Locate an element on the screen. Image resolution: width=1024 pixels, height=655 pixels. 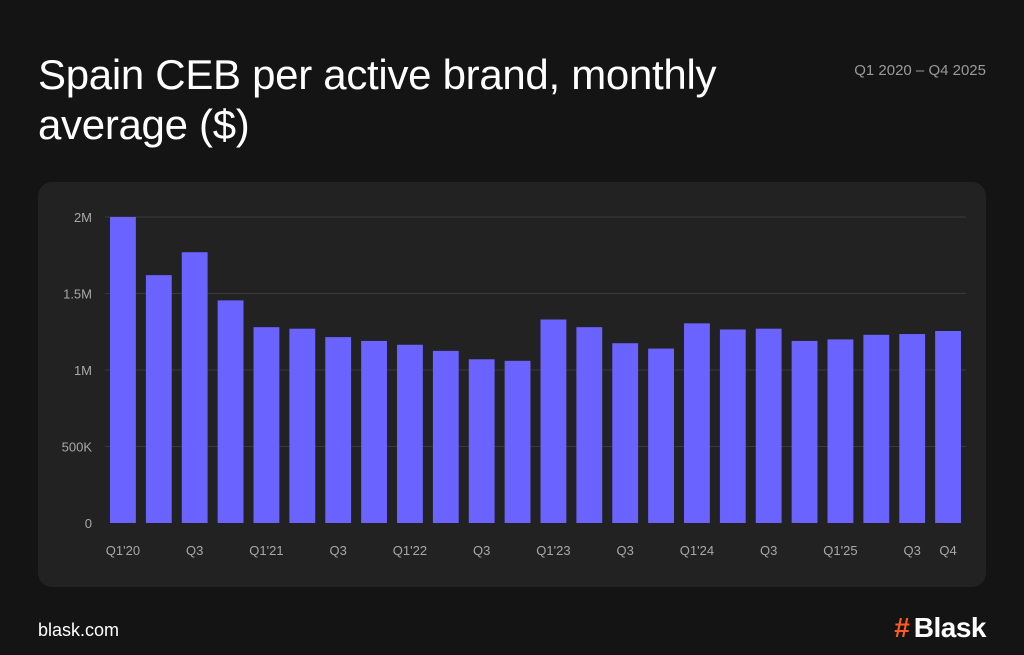
y-tick-label: 500K is located at coordinates (77, 447).